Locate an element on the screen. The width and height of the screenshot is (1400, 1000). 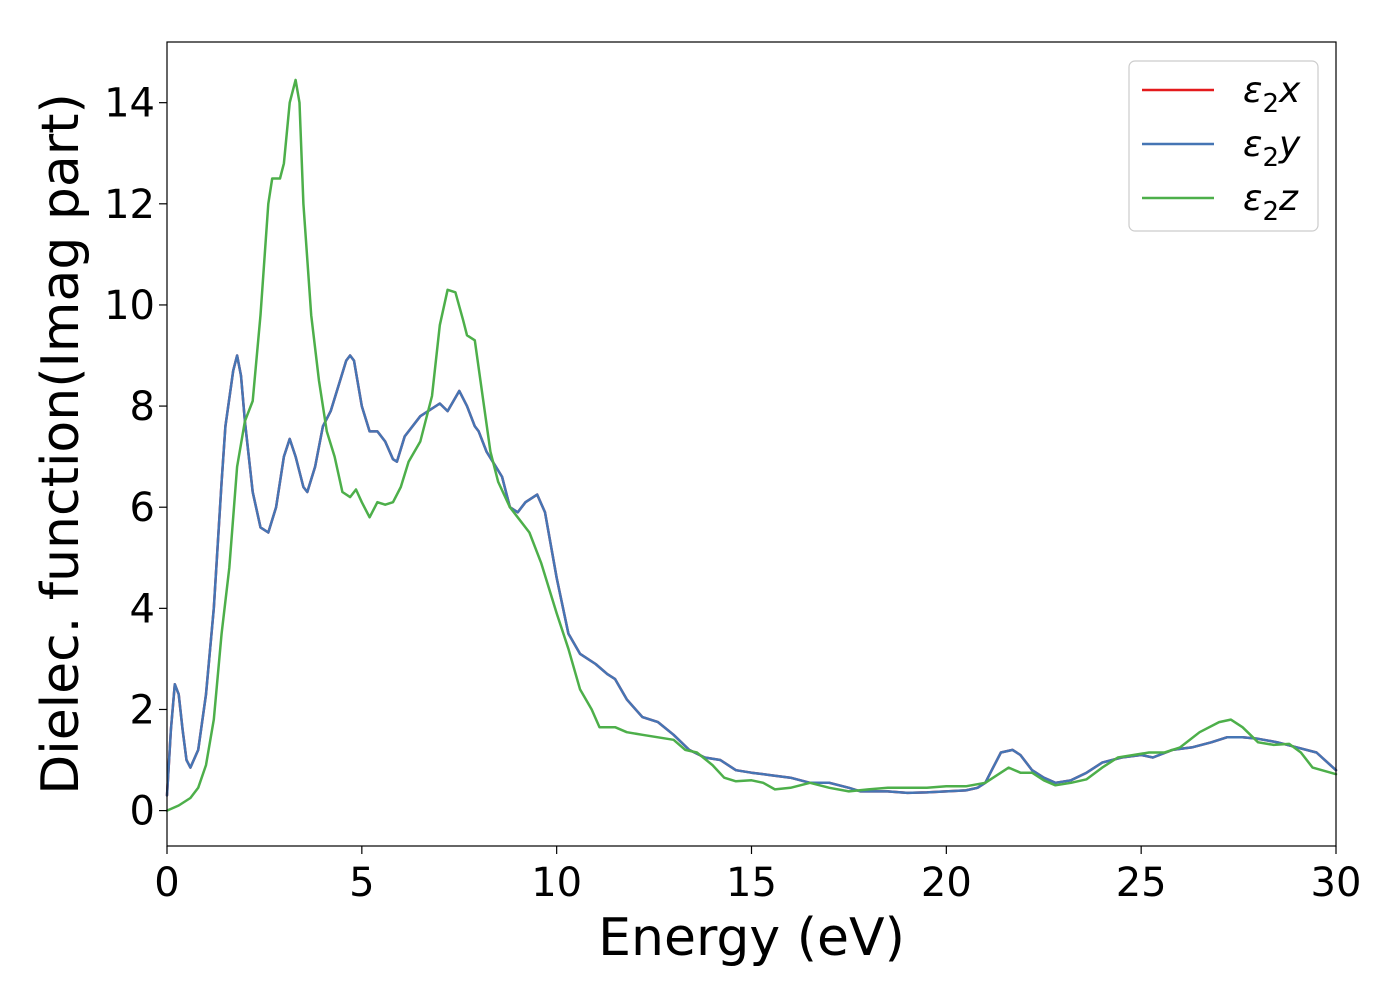
y-axis-title: Dielec. function(Imag part) is located at coordinates (61, 444).